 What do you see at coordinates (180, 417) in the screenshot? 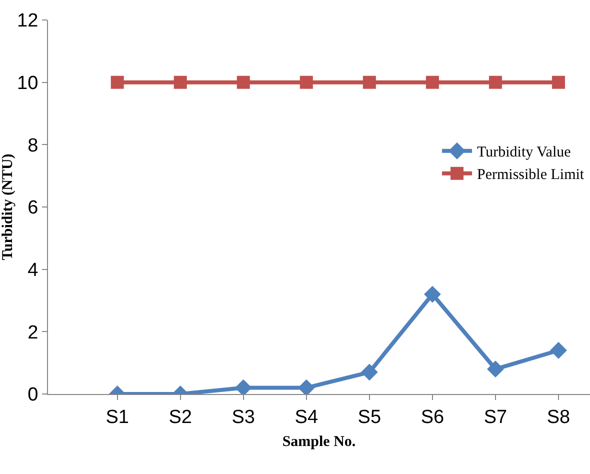
I see `x-tick-label: S2` at bounding box center [180, 417].